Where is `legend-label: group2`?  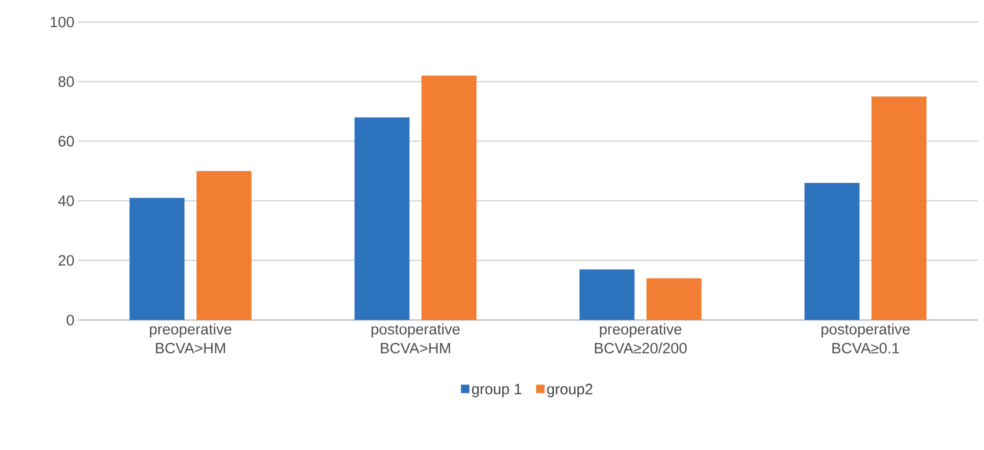
legend-label: group2 is located at coordinates (569, 391).